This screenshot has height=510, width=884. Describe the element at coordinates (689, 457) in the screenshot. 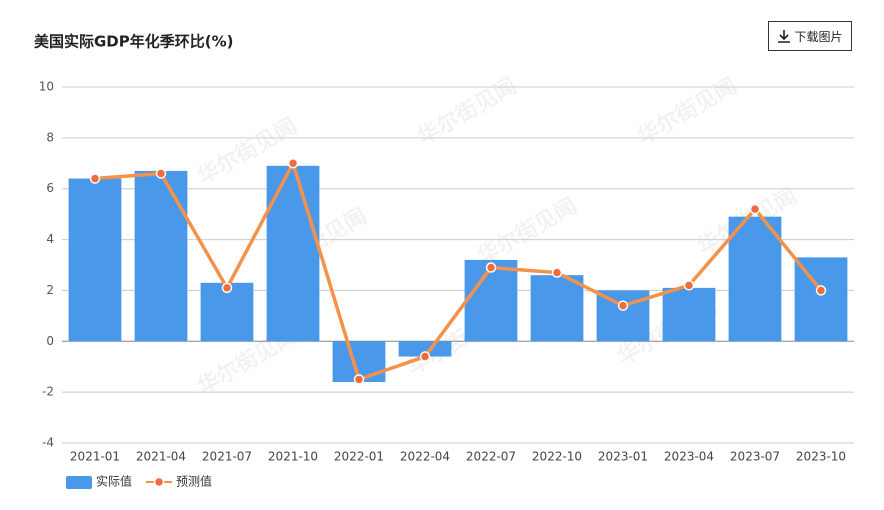

I see `x-tick-label: 2023-04` at that location.